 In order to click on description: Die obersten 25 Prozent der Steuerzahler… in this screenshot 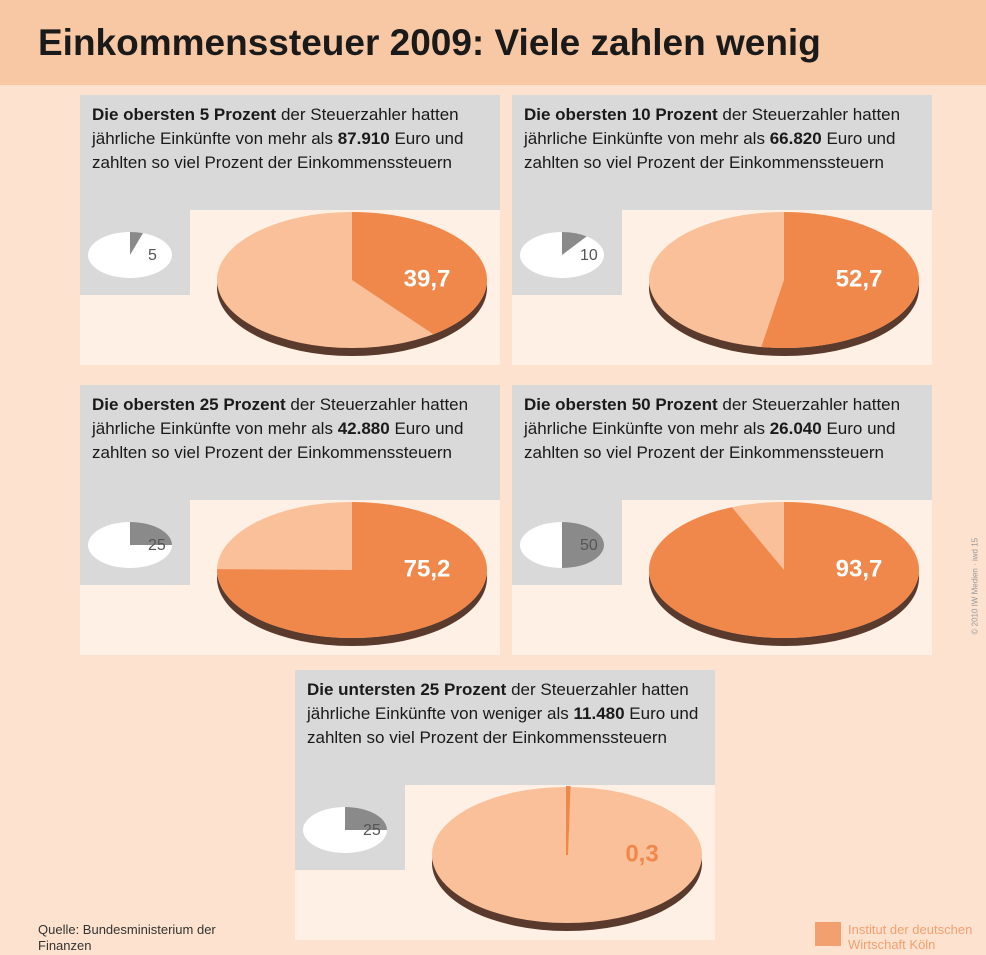, I will do `click(292, 429)`.